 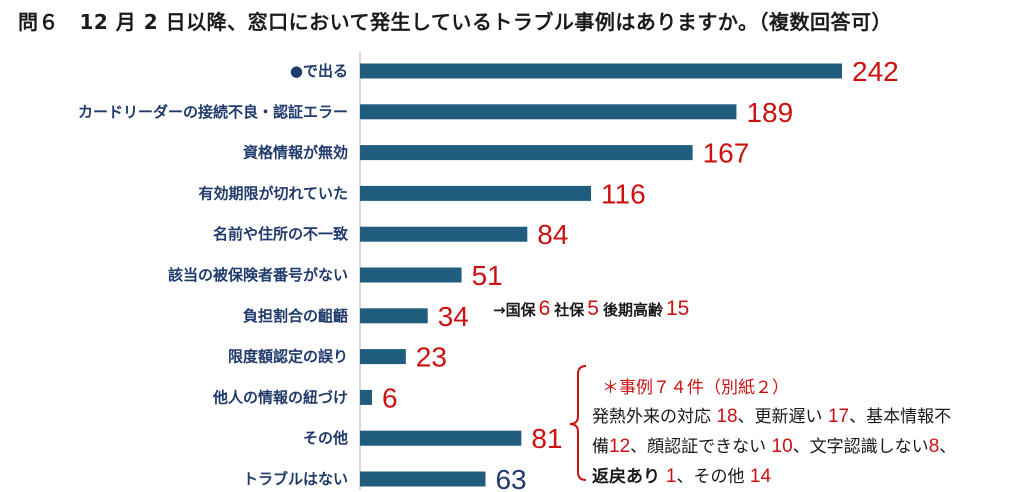 I want to click on data-label: 242, so click(x=875, y=71).